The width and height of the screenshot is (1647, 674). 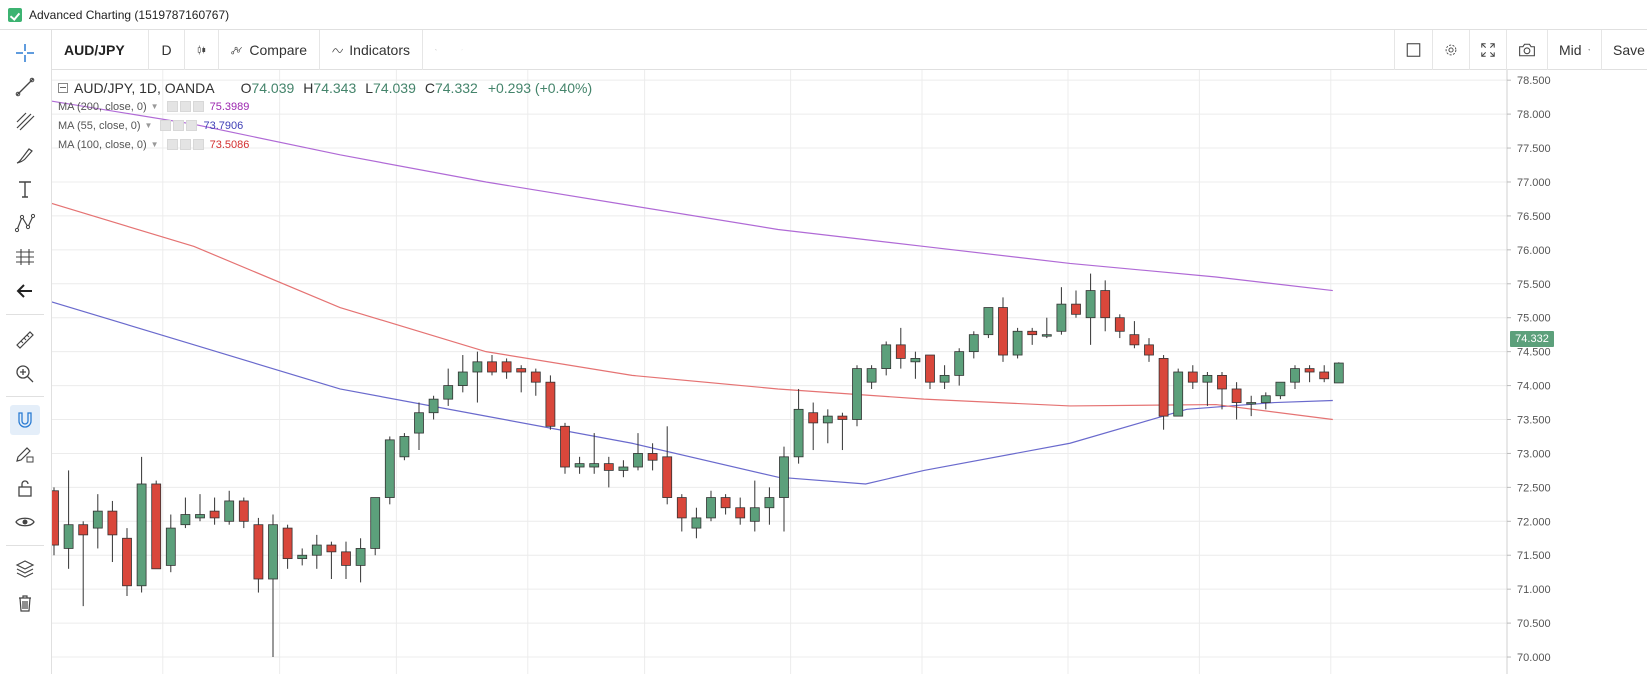 I want to click on drawing-tools-sidebar, so click(x=26, y=352).